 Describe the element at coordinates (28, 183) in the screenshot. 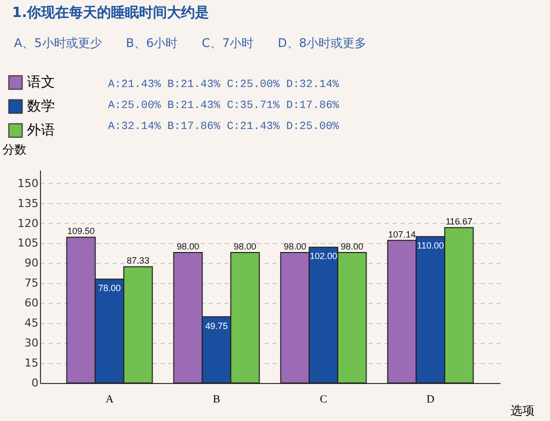

I see `y-tick-label: 150` at that location.